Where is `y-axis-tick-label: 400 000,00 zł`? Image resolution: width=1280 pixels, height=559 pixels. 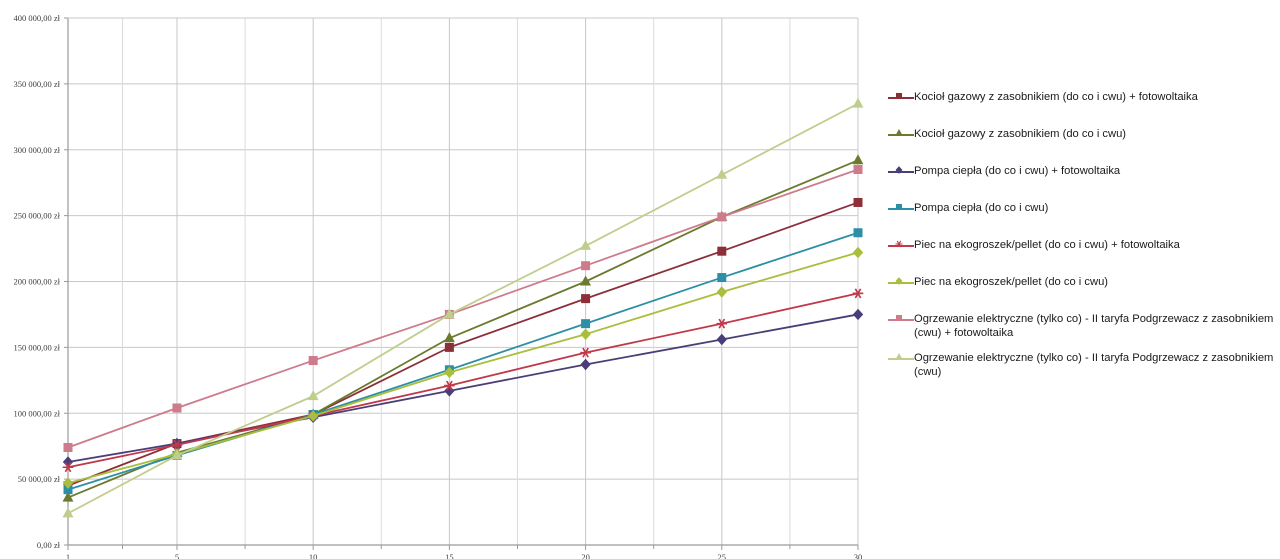 y-axis-tick-label: 400 000,00 zł is located at coordinates (36, 18).